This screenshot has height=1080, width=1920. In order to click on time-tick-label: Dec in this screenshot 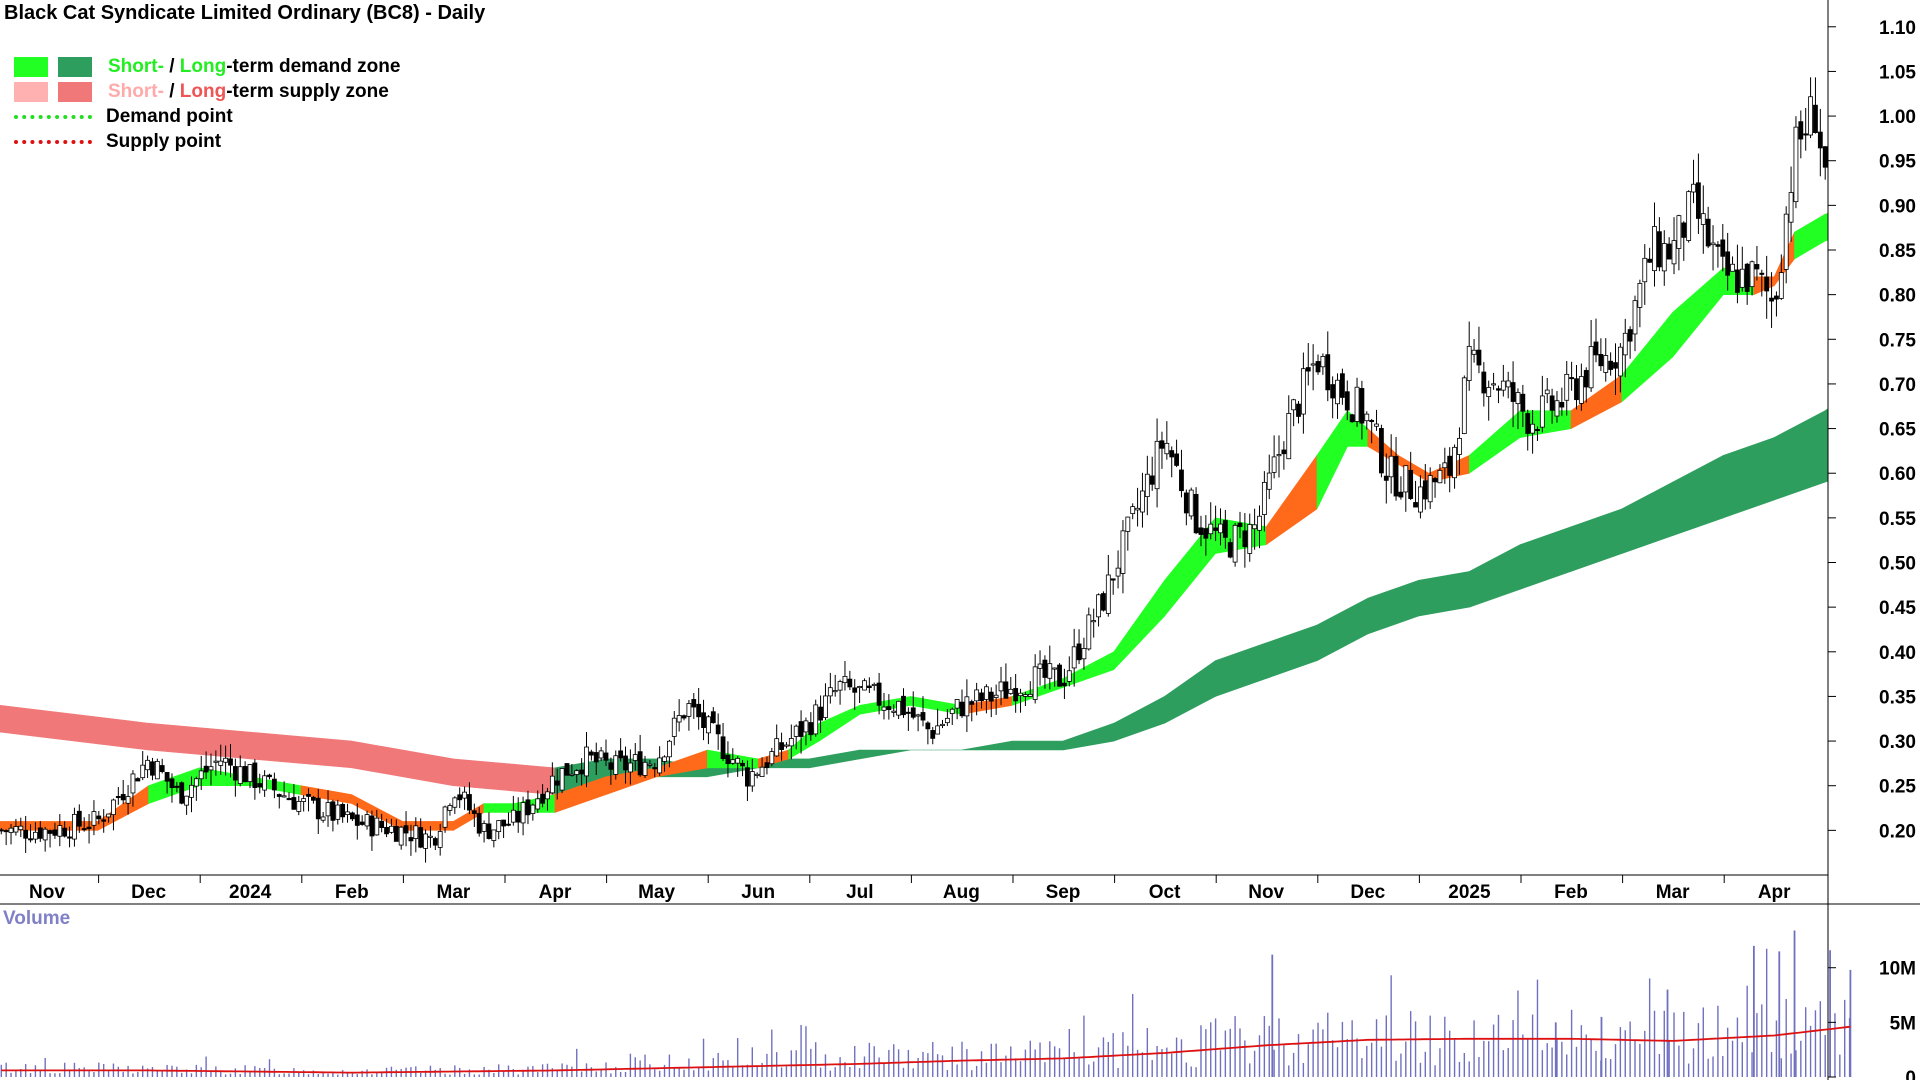, I will do `click(1367, 892)`.